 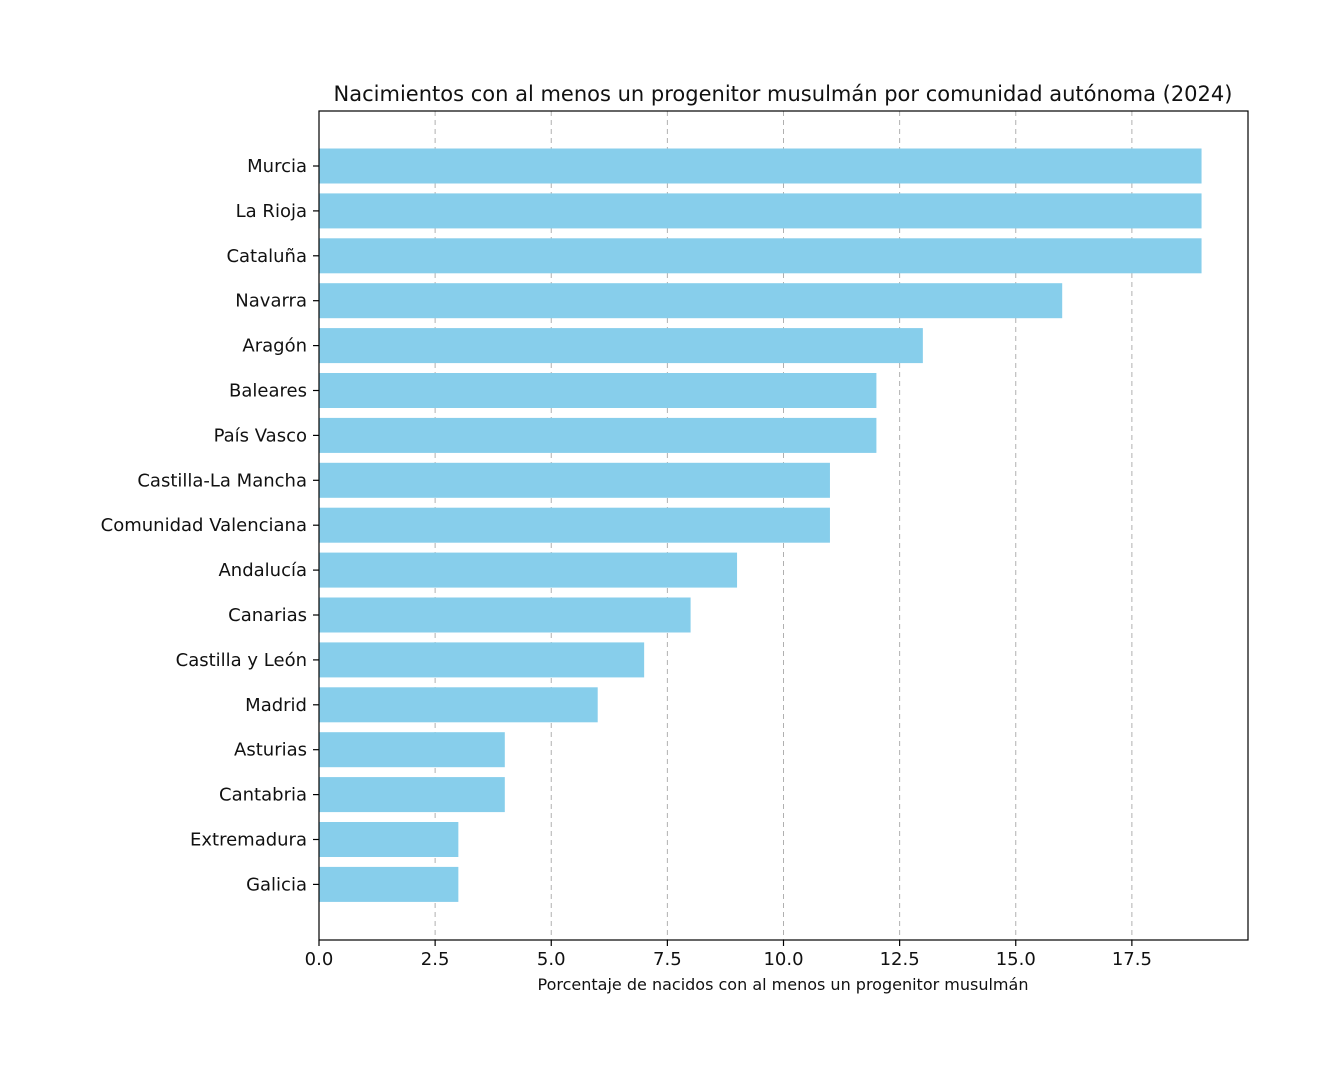 I want to click on y-tick-label: Navarra, so click(x=271, y=301).